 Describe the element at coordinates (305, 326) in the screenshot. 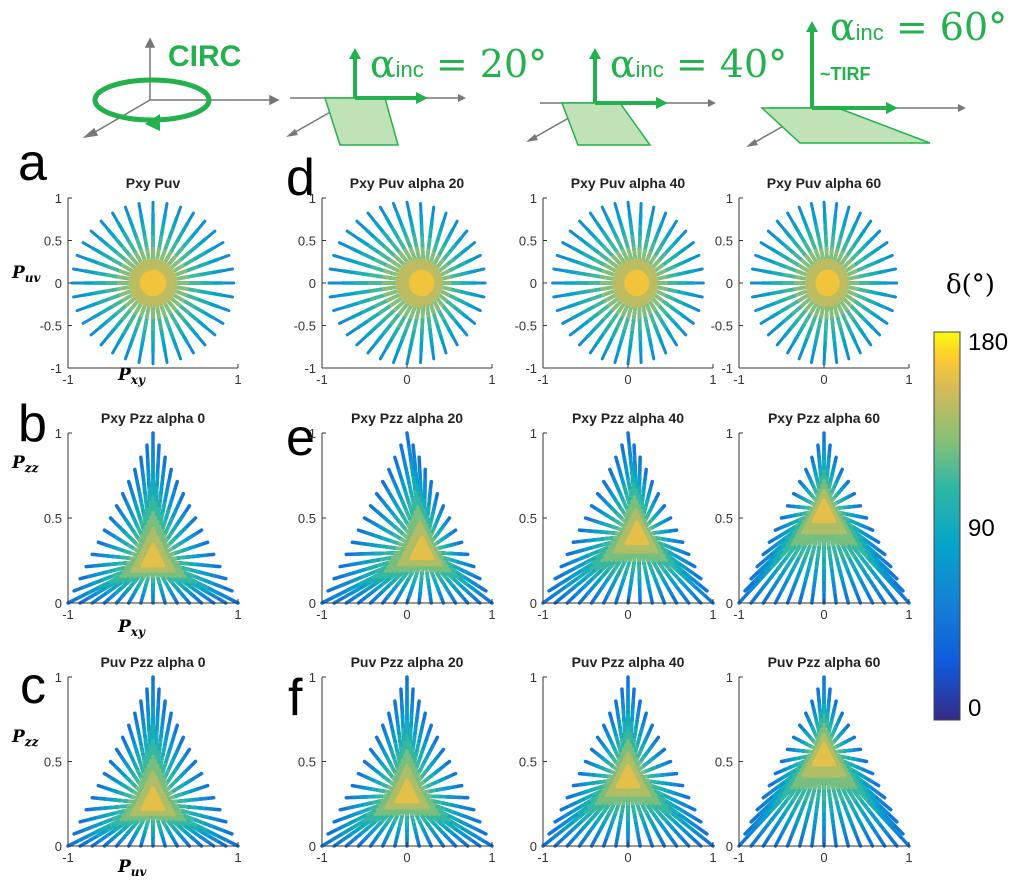

I see `y-tick-label: -0.5` at that location.